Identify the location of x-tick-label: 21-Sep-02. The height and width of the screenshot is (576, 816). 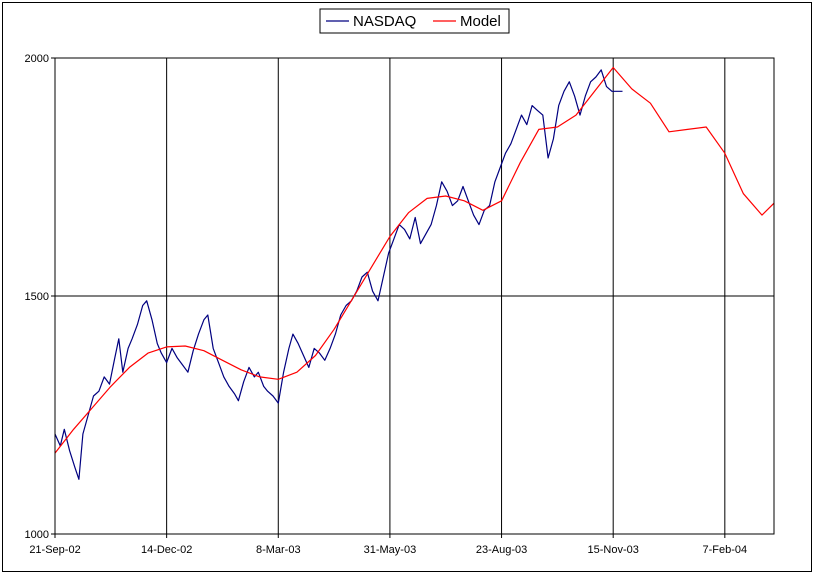
(54, 550).